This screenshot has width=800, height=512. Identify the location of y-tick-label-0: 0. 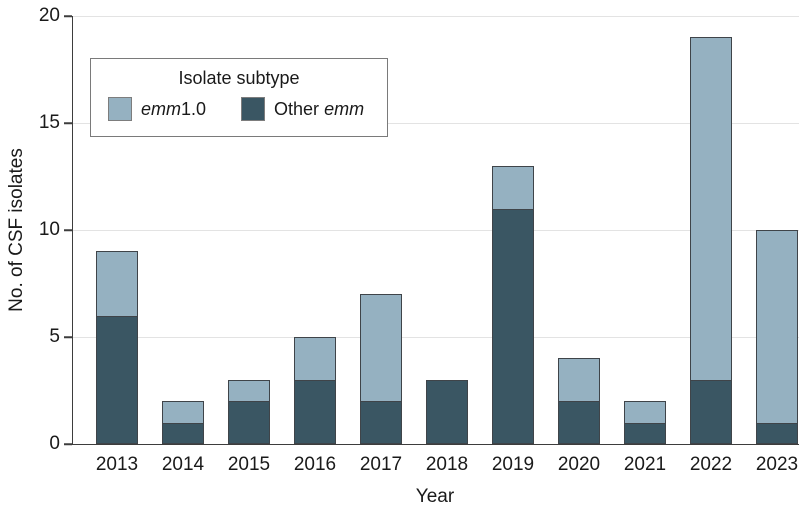
(54, 444).